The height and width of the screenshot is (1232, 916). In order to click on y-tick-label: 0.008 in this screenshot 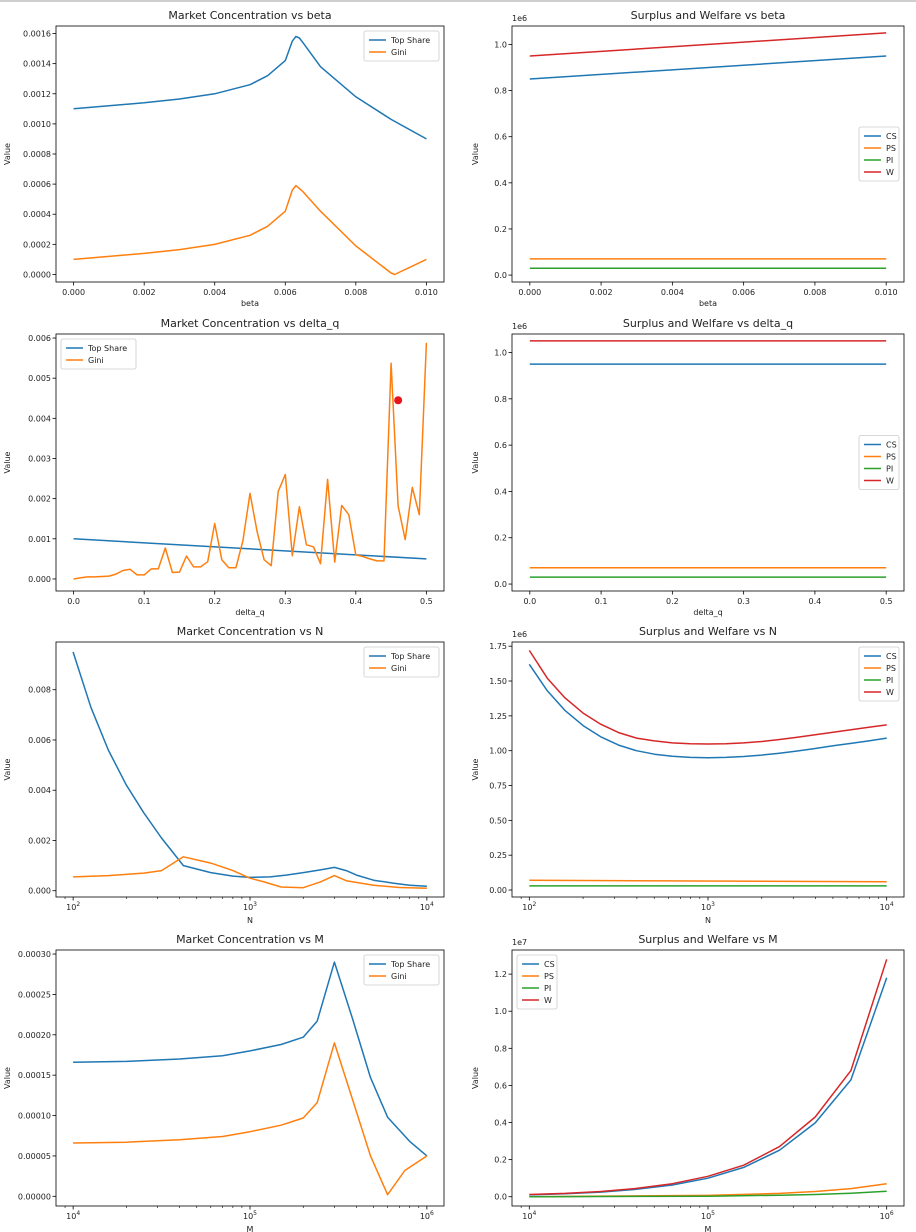, I will do `click(39, 690)`.